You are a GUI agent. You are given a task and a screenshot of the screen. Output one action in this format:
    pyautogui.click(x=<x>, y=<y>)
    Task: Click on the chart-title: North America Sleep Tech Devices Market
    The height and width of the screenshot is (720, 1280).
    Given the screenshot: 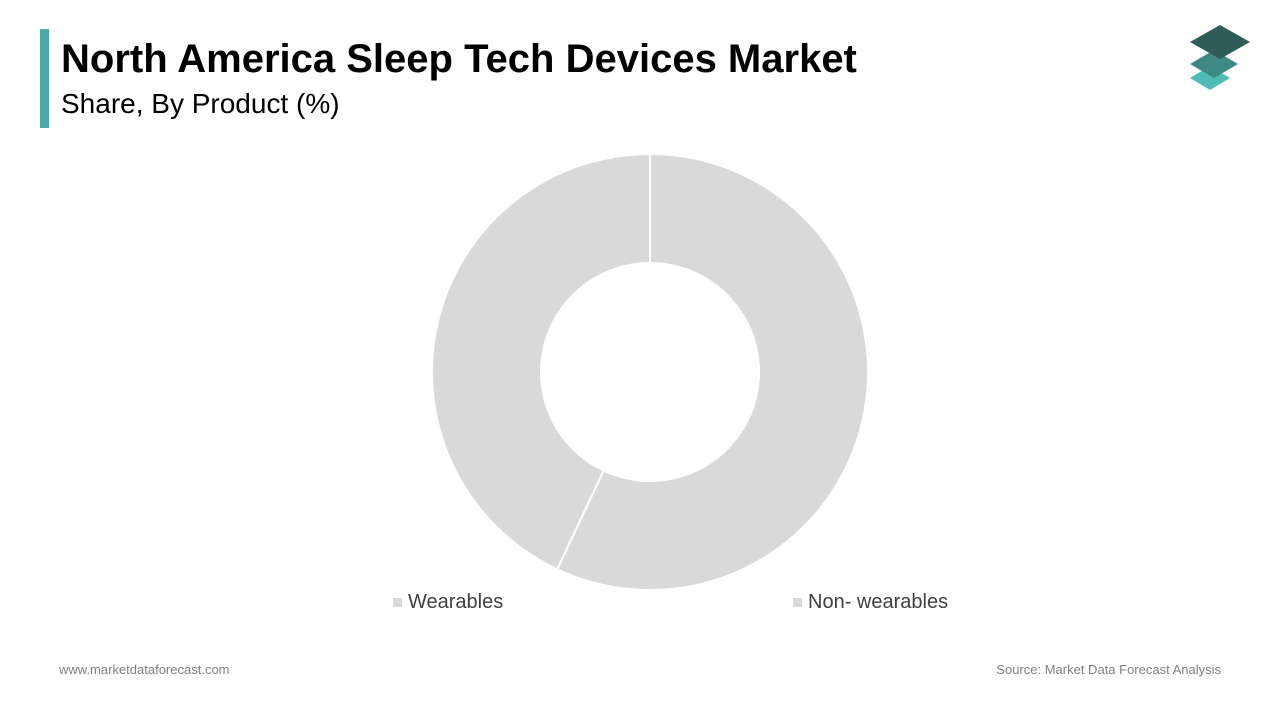 What is the action you would take?
    pyautogui.click(x=459, y=59)
    